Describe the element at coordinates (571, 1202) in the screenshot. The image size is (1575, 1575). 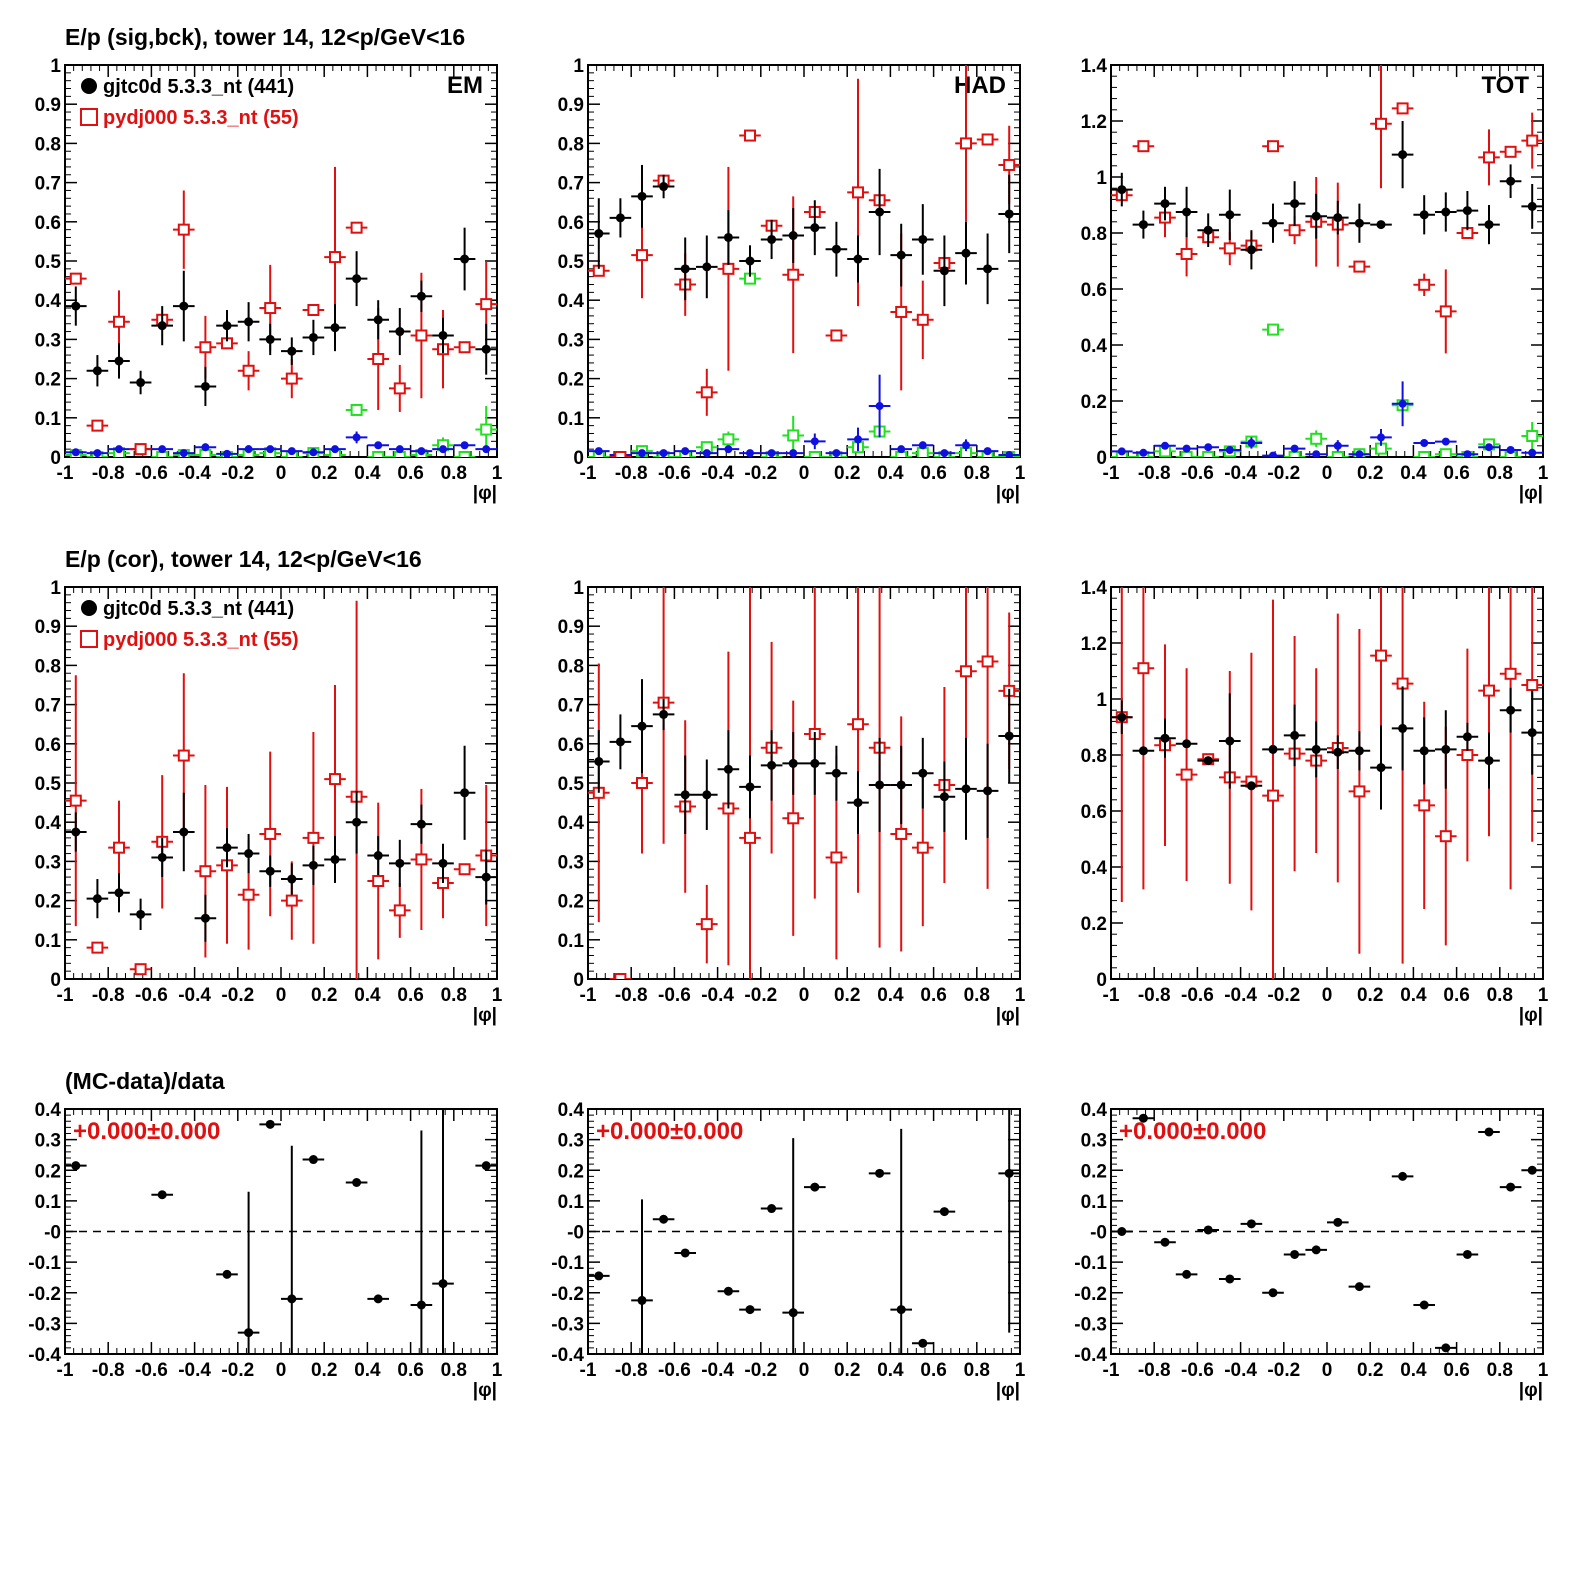
I see `y-tick-label: 0.1` at that location.